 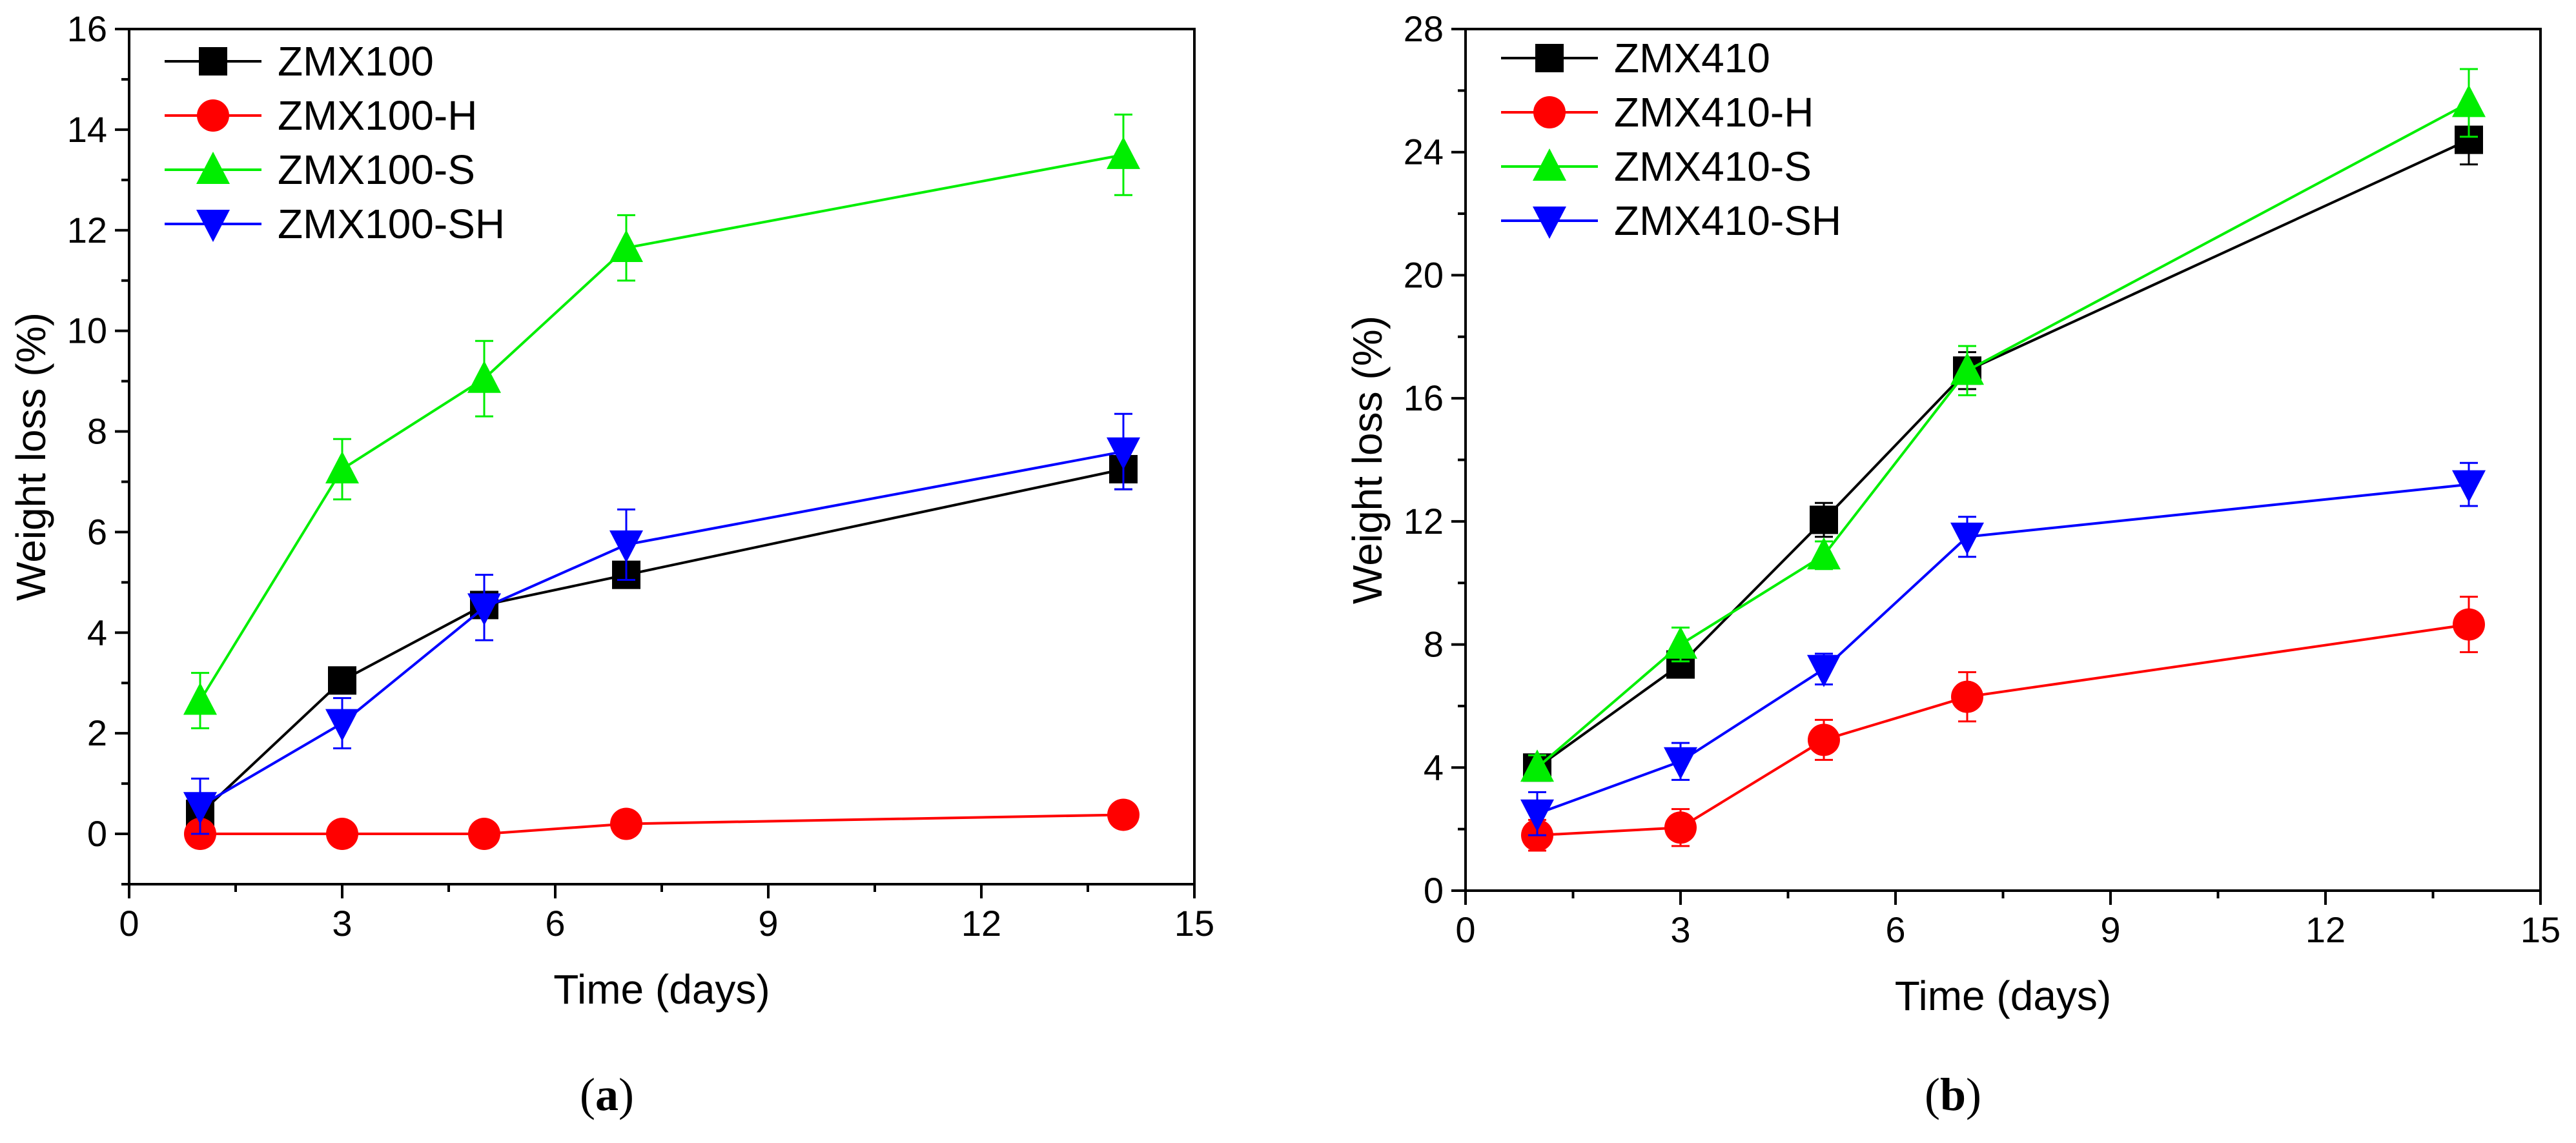 I want to click on y-tick-label: 28, so click(x=1424, y=28).